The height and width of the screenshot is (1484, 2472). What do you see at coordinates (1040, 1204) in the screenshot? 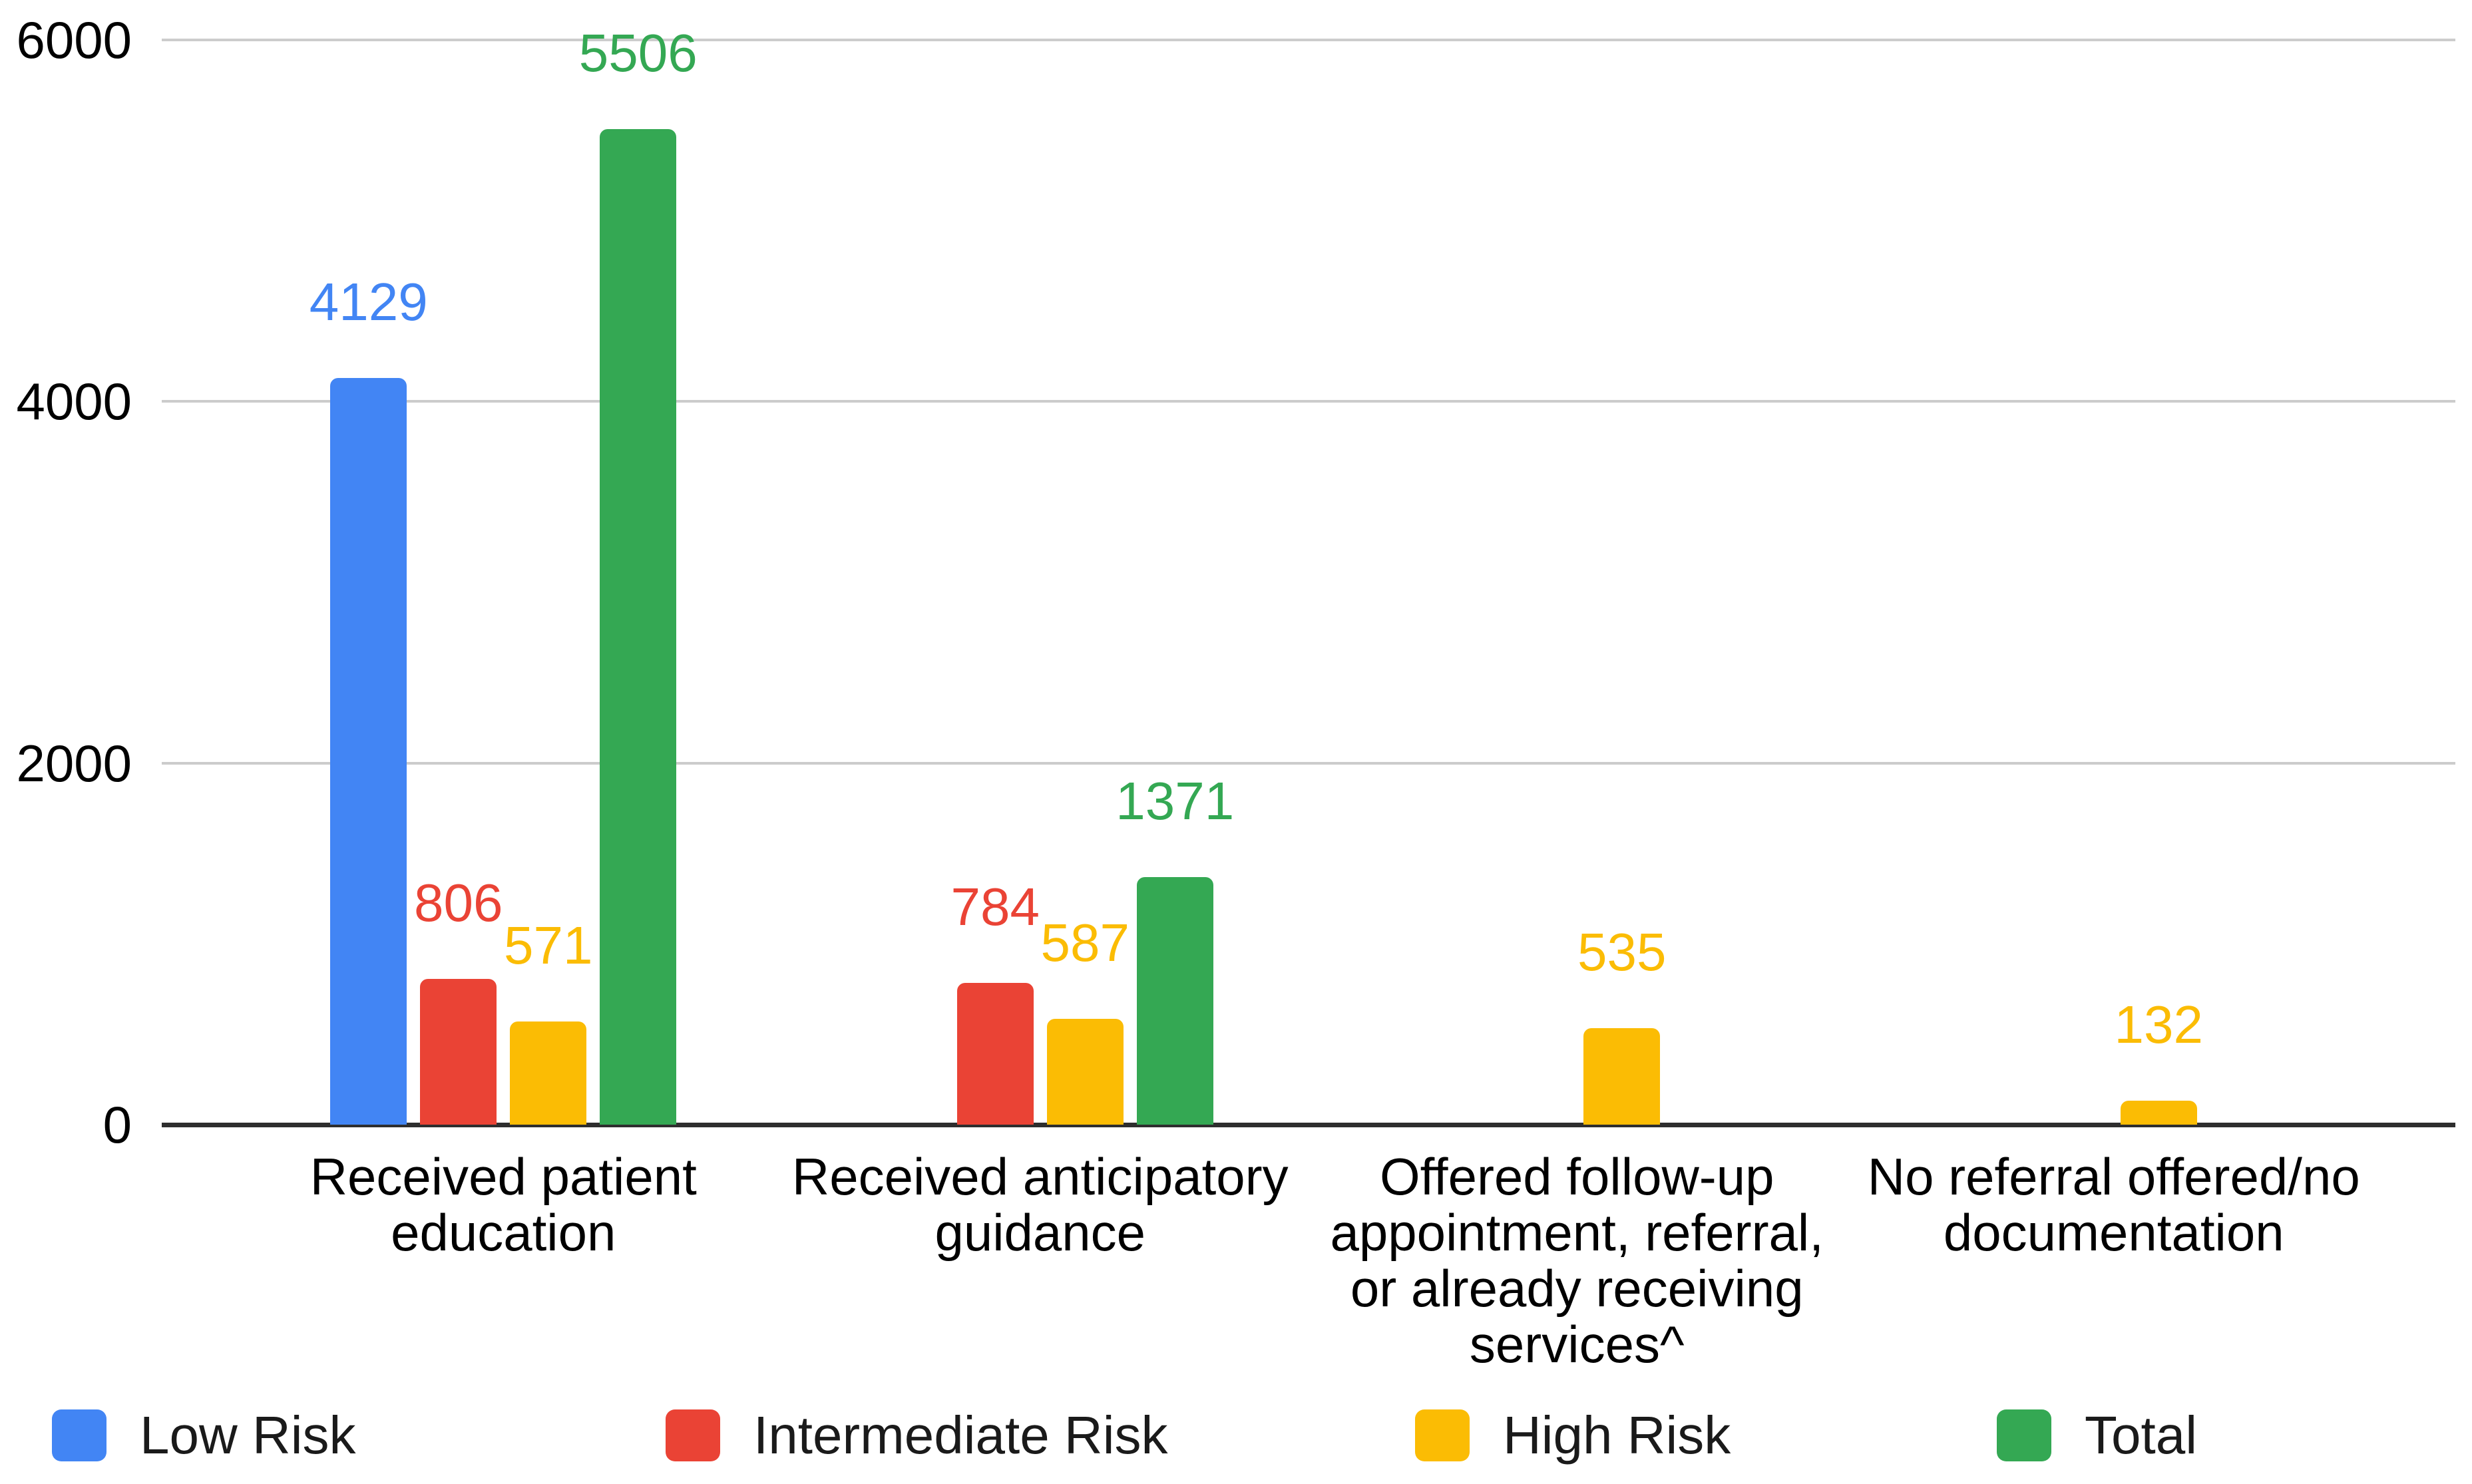
I see `category-label-text: Received anticipatory guidance` at bounding box center [1040, 1204].